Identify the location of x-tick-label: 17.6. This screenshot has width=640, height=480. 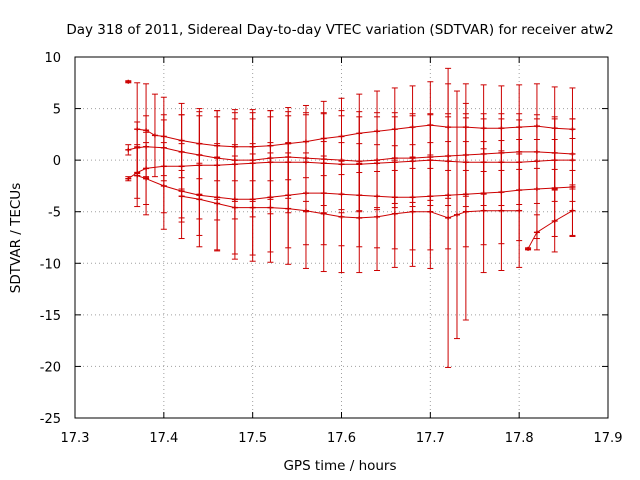
(341, 438).